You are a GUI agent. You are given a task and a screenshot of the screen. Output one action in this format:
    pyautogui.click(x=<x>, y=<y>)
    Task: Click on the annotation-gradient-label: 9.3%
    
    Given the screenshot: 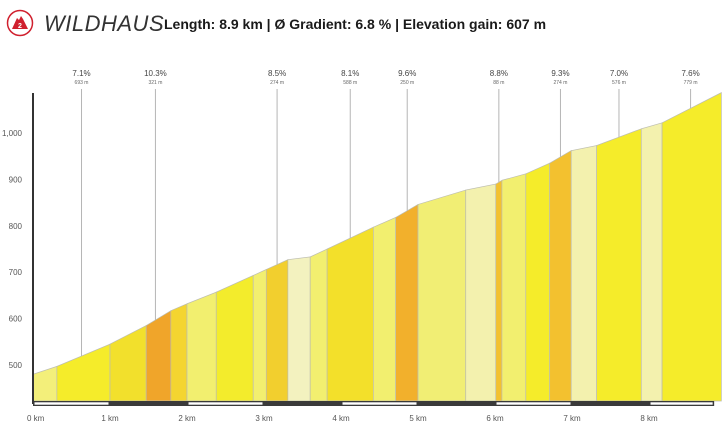 What is the action you would take?
    pyautogui.click(x=560, y=73)
    